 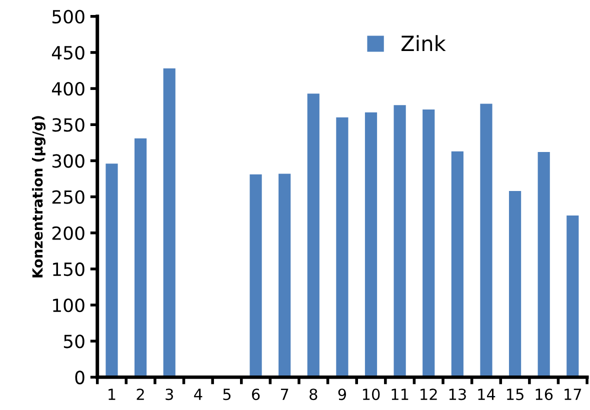 What do you see at coordinates (256, 394) in the screenshot?
I see `x-tick-label: 6` at bounding box center [256, 394].